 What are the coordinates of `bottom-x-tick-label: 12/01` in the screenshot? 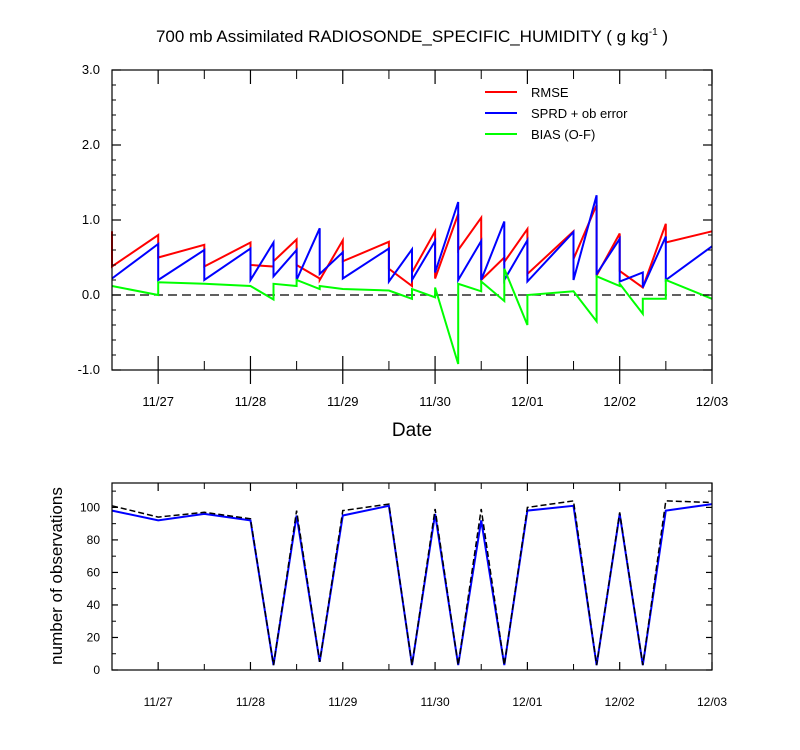 It's located at (527, 702).